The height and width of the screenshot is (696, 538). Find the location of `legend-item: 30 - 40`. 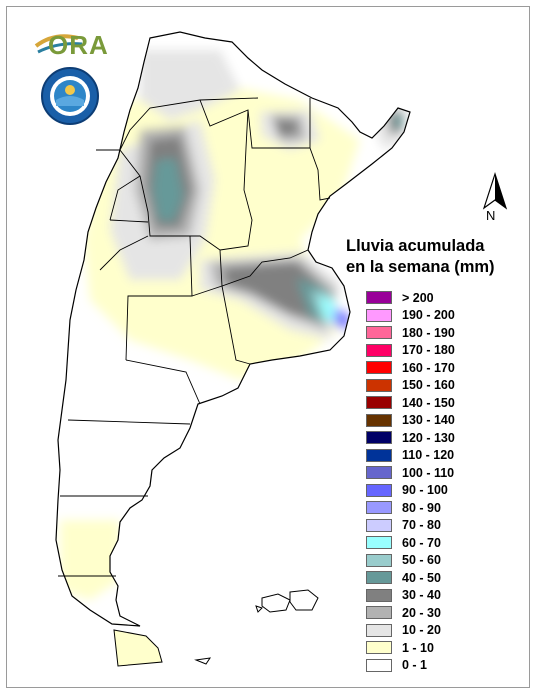

legend-item: 30 - 40 is located at coordinates (410, 596).